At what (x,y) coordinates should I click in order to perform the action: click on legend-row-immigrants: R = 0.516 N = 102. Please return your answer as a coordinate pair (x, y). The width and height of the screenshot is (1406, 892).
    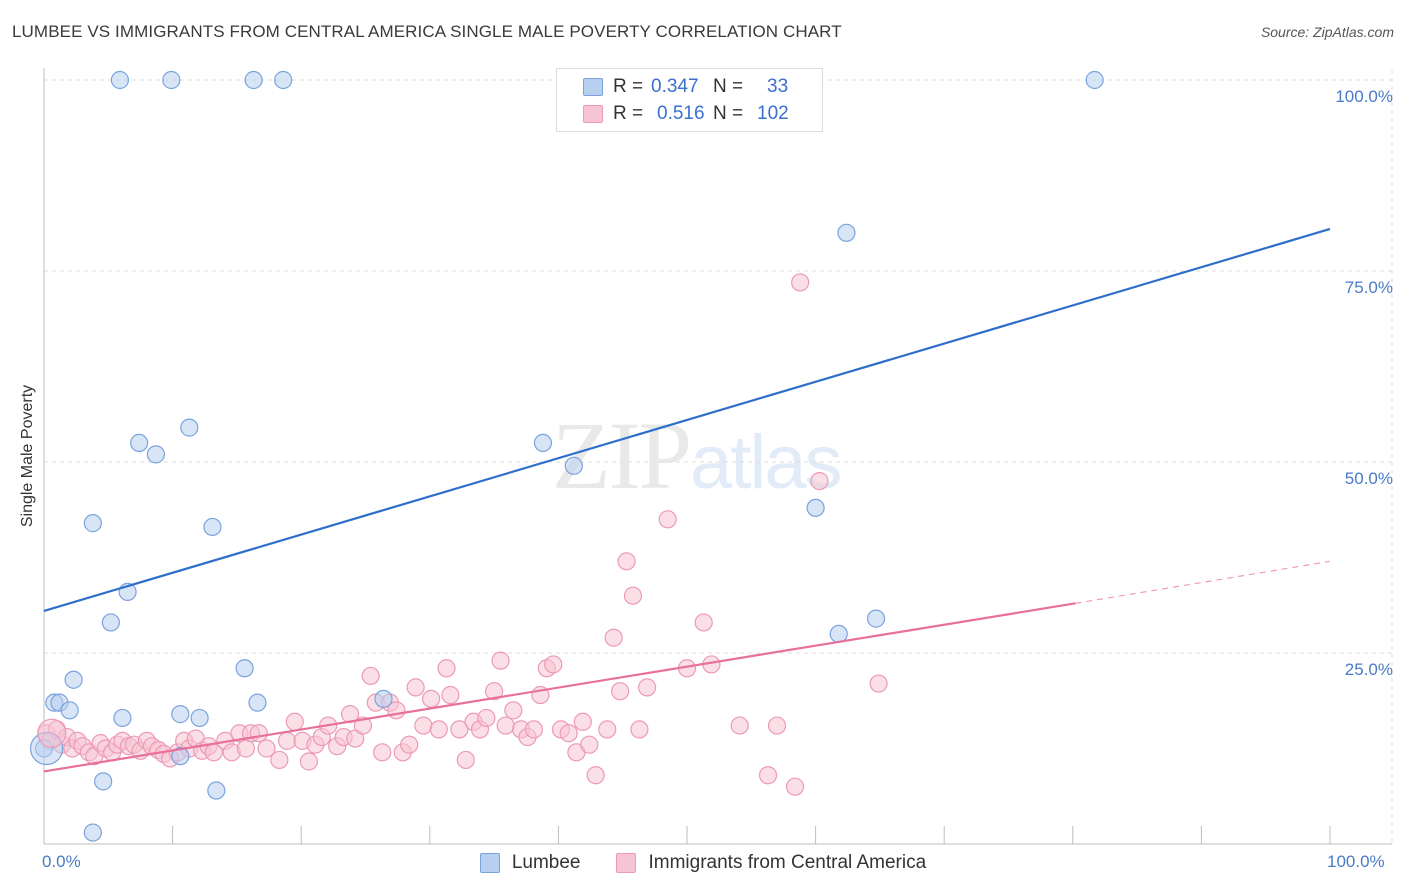
    Looking at the image, I should click on (686, 114).